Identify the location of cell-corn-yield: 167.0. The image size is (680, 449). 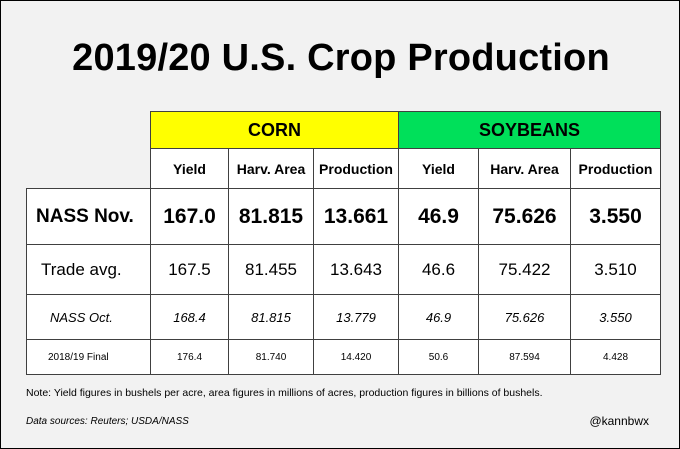
(189, 216).